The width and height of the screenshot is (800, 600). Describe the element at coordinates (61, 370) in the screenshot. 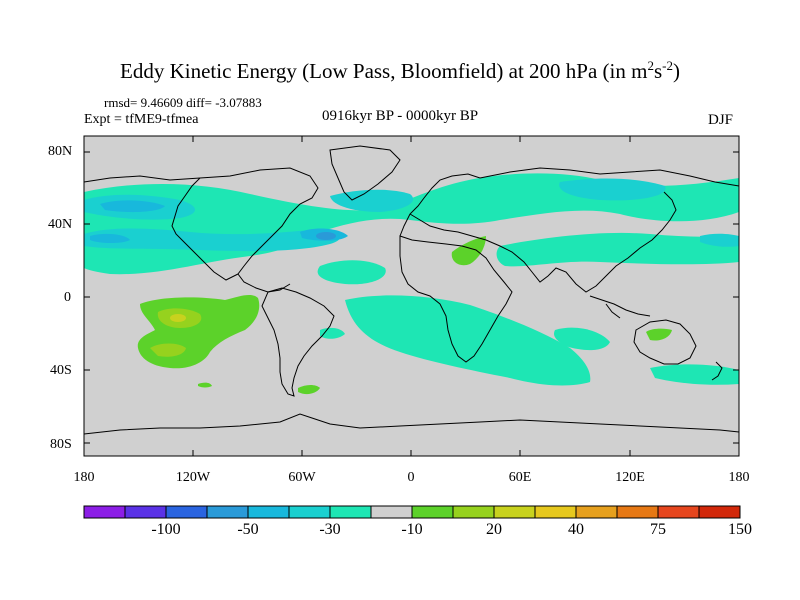

I see `lat-label-40s: 40S` at that location.